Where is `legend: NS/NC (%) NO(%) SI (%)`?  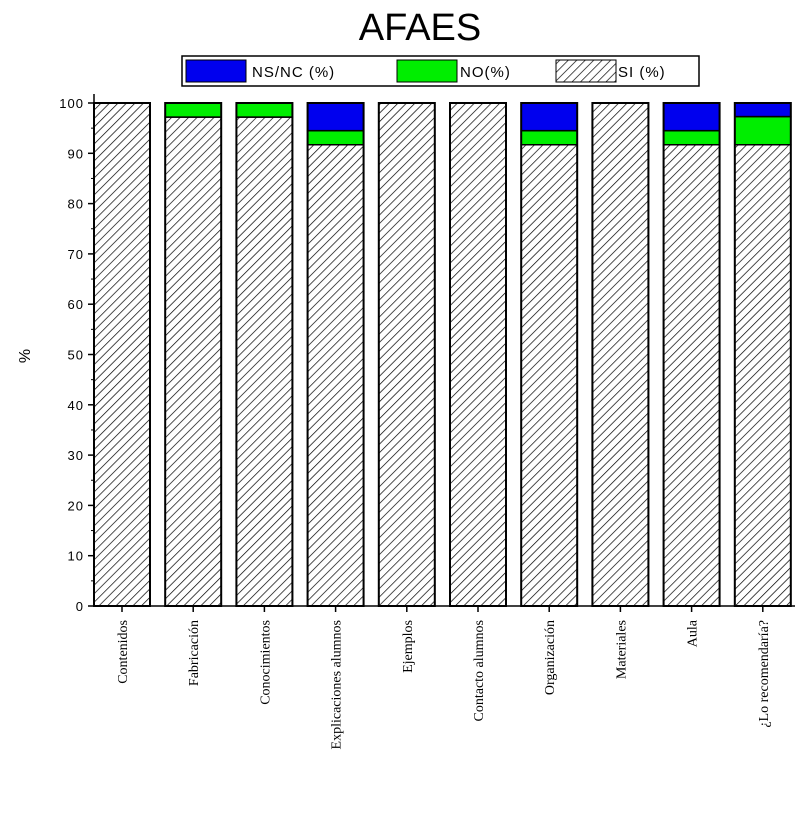 legend: NS/NC (%) NO(%) SI (%) is located at coordinates (440, 71).